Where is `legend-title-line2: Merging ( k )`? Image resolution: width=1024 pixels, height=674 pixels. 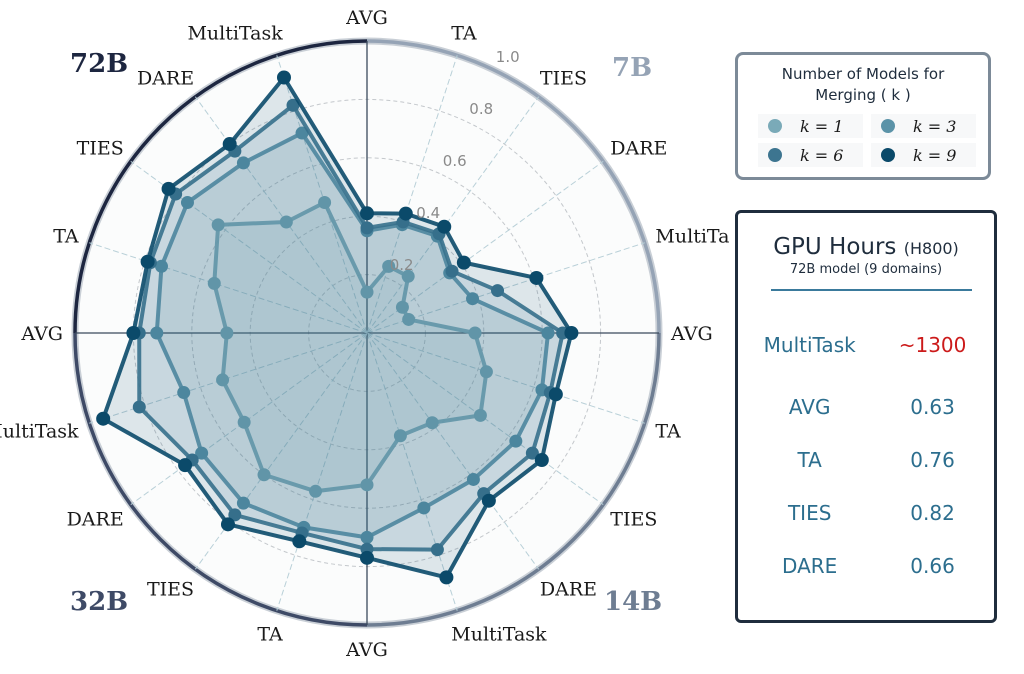
legend-title-line2: Merging ( k ) is located at coordinates (863, 95).